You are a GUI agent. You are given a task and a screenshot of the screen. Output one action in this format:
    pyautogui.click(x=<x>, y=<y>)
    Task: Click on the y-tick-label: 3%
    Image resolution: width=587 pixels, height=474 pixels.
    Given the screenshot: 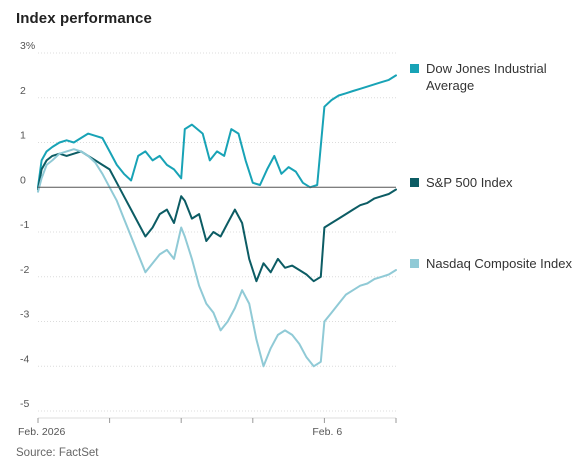 What is the action you would take?
    pyautogui.click(x=27, y=46)
    